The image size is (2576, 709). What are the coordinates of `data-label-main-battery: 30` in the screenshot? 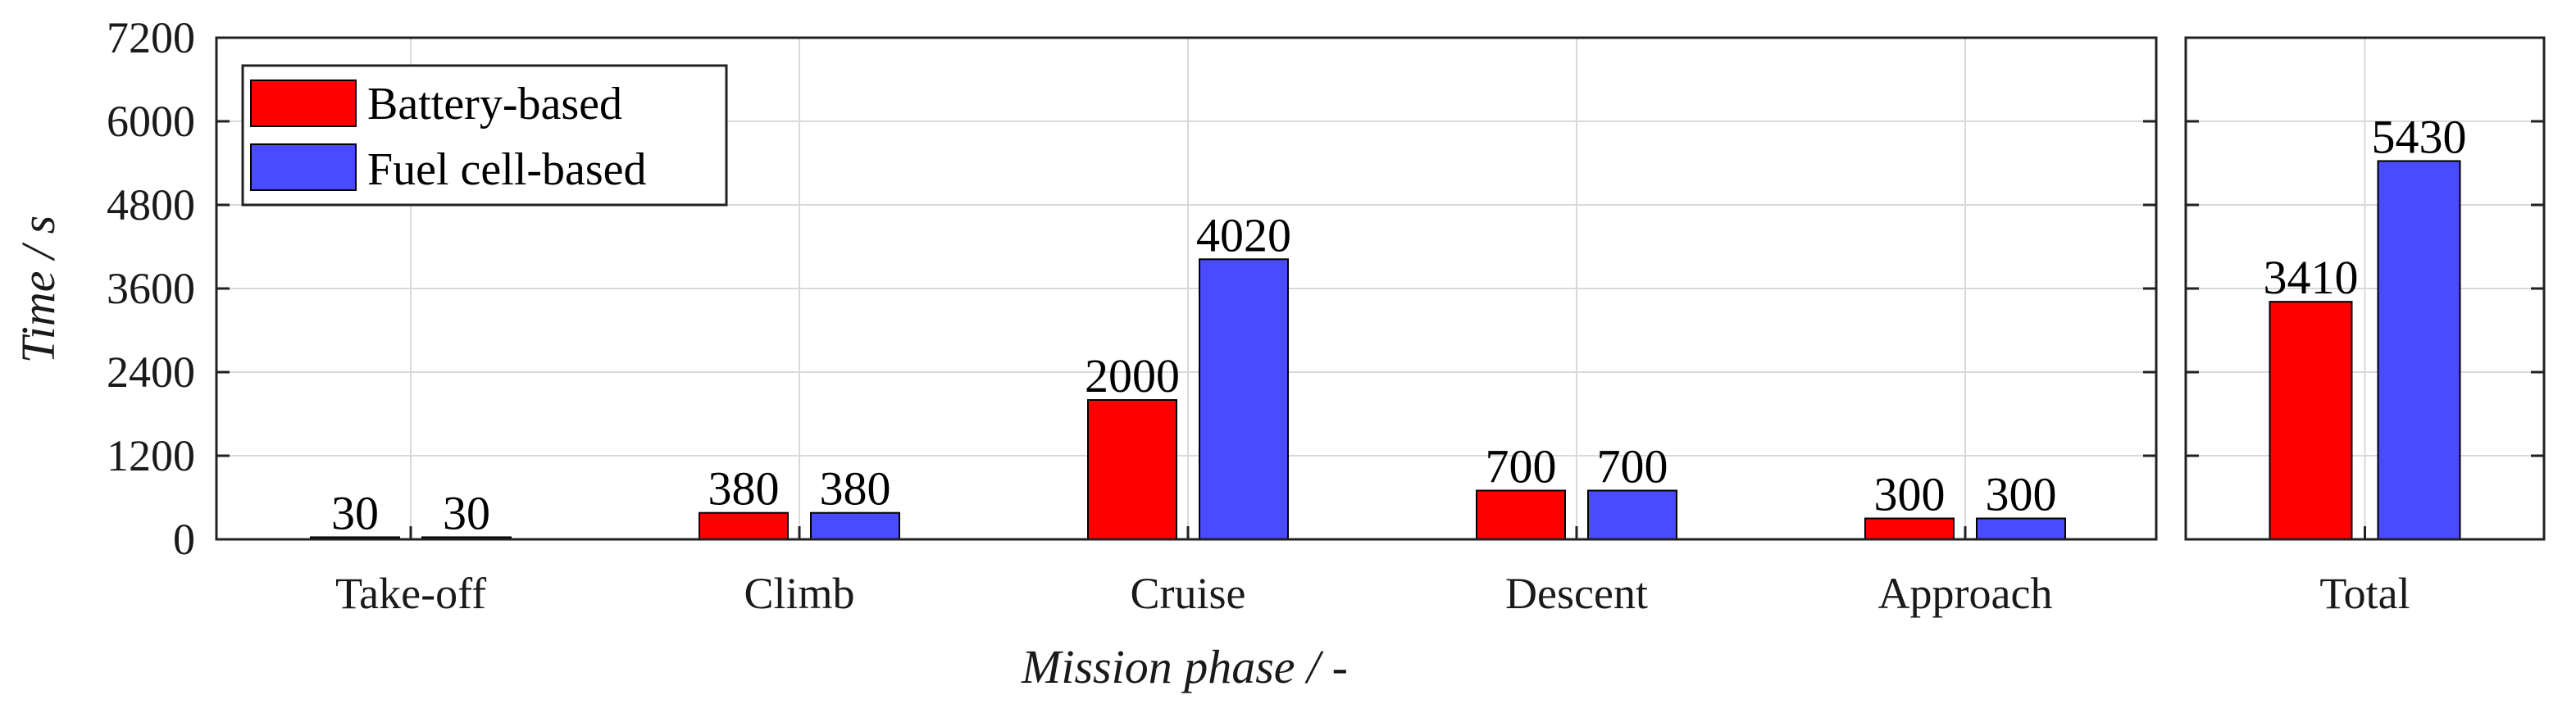 It's located at (355, 512).